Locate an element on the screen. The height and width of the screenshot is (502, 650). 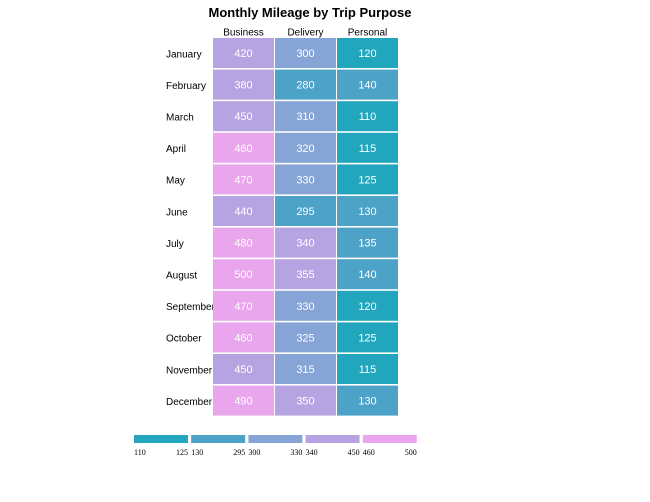
cell-value-label: 440 is located at coordinates (243, 212).